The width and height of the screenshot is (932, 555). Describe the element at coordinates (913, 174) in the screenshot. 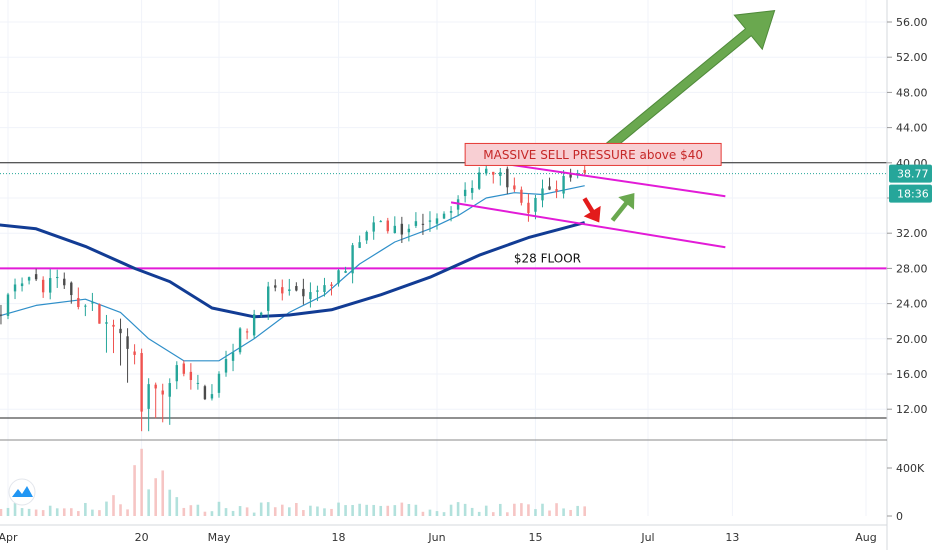

I see `last-price-value: 38.77` at that location.